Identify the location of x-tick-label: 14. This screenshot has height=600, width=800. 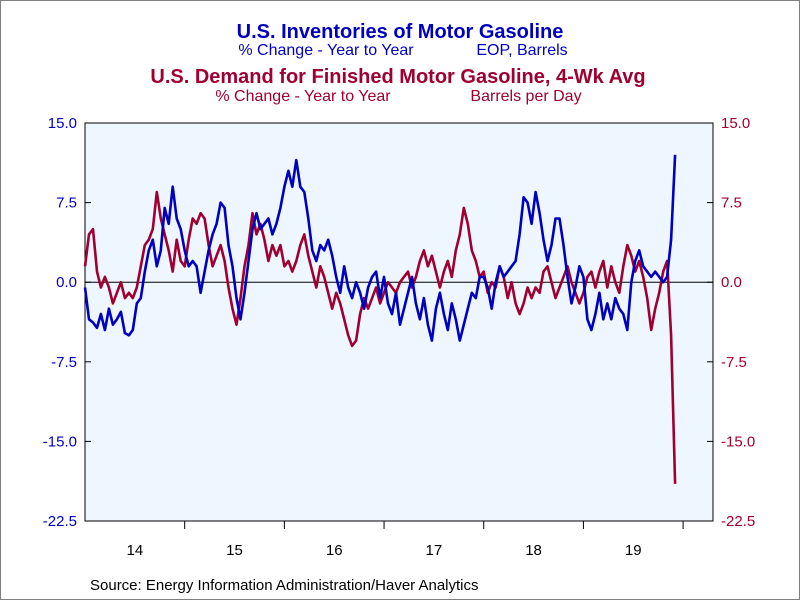
(134, 550).